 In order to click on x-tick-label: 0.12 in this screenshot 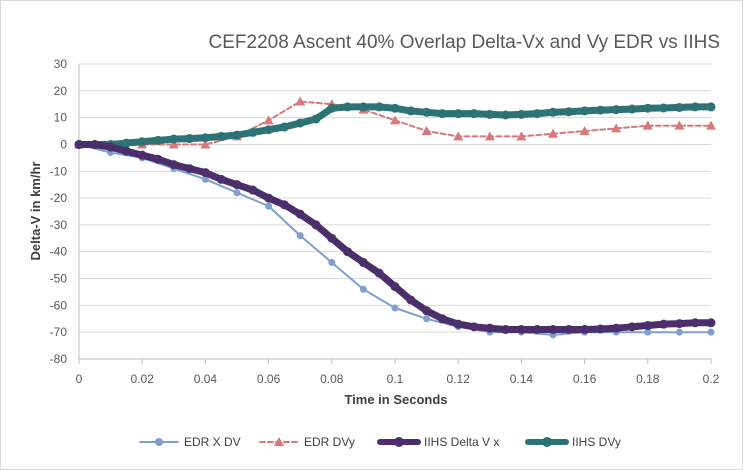, I will do `click(459, 379)`.